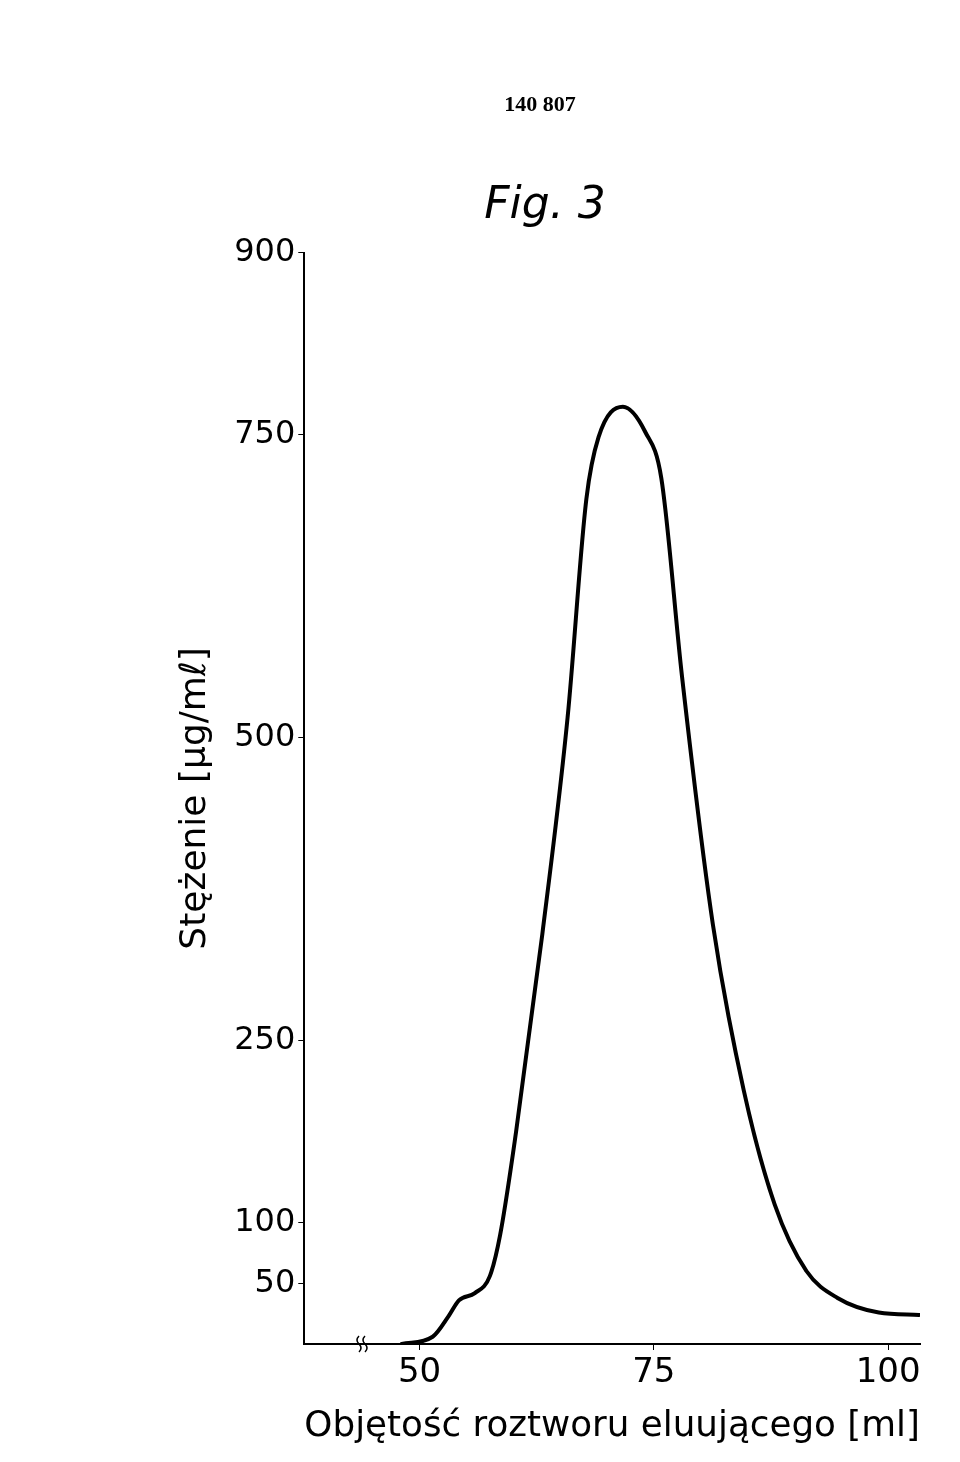 This screenshot has height=1462, width=960. I want to click on x-tick-label: 75, so click(654, 1370).